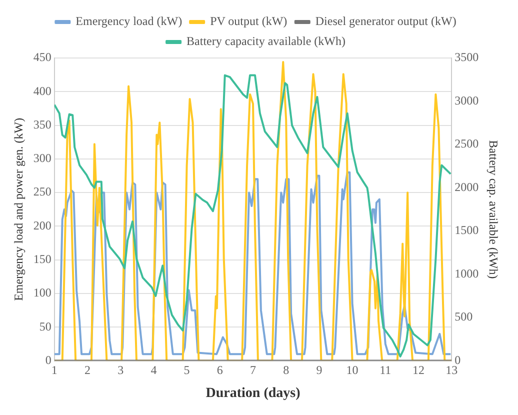 The width and height of the screenshot is (518, 415). Describe the element at coordinates (253, 394) in the screenshot. I see `x-axis-title: Duration (days)` at that location.